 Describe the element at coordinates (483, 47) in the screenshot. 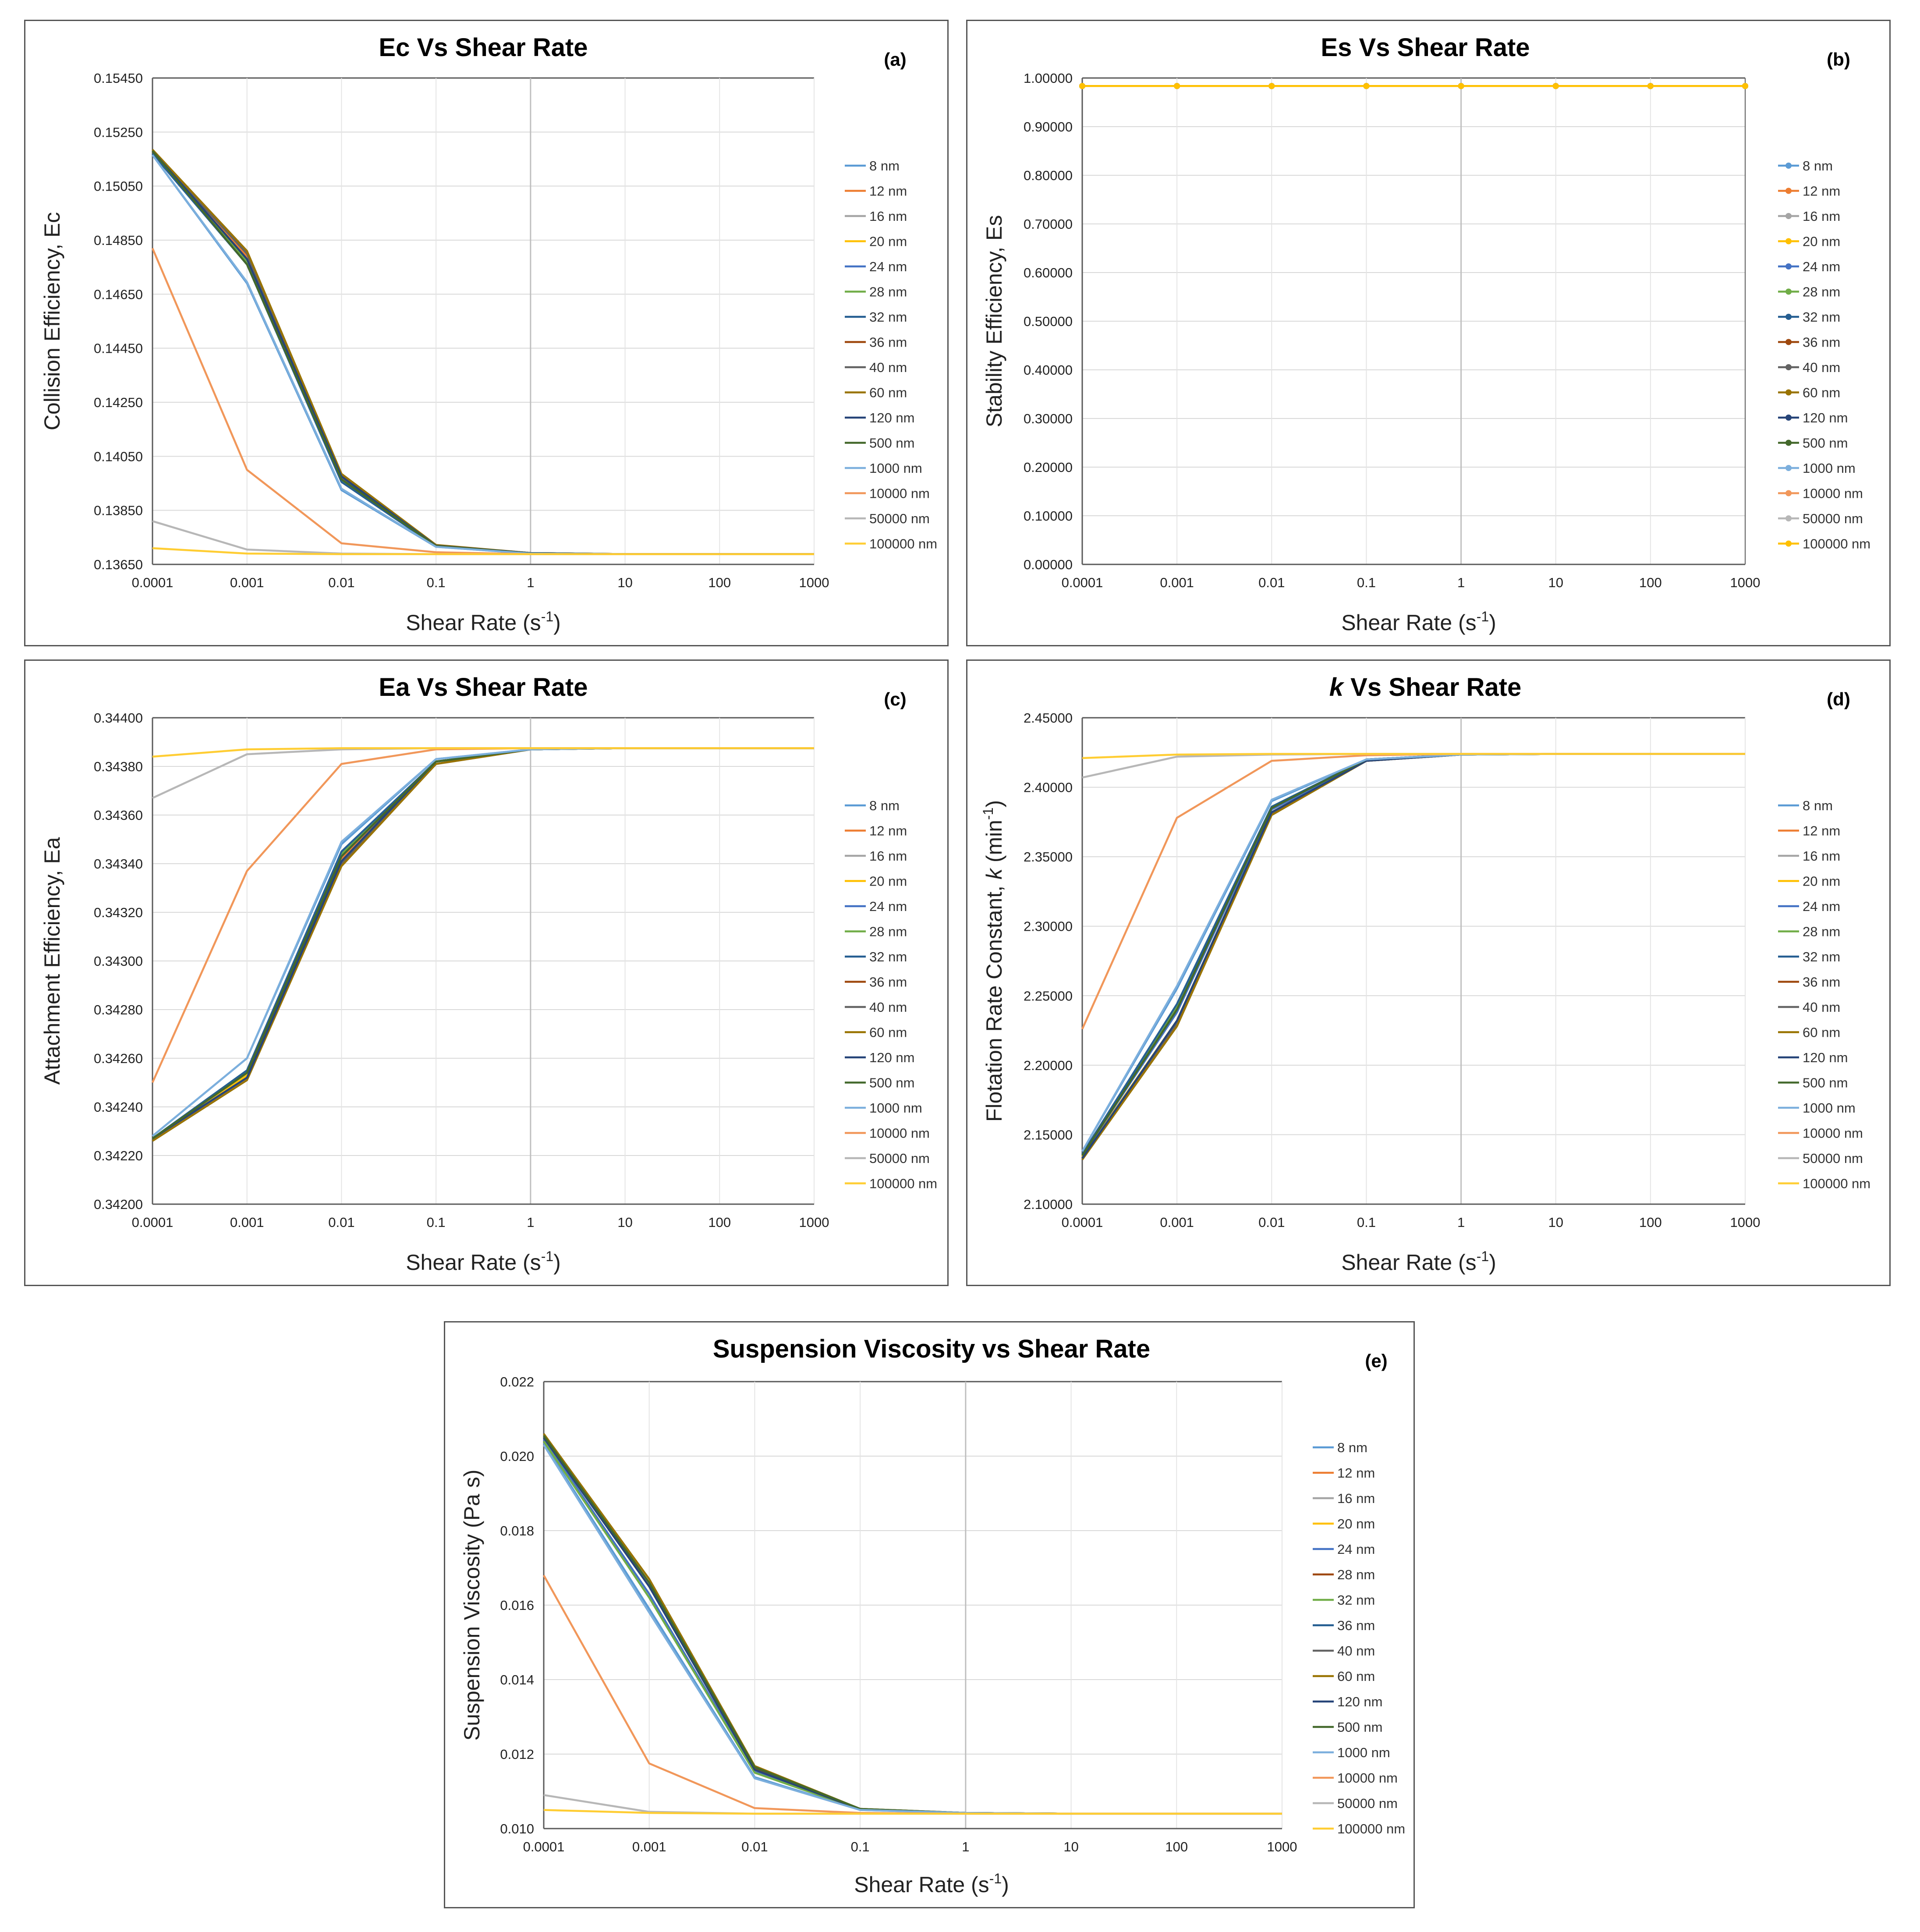

I see `chart-title: Ec Vs Shear Rate` at that location.